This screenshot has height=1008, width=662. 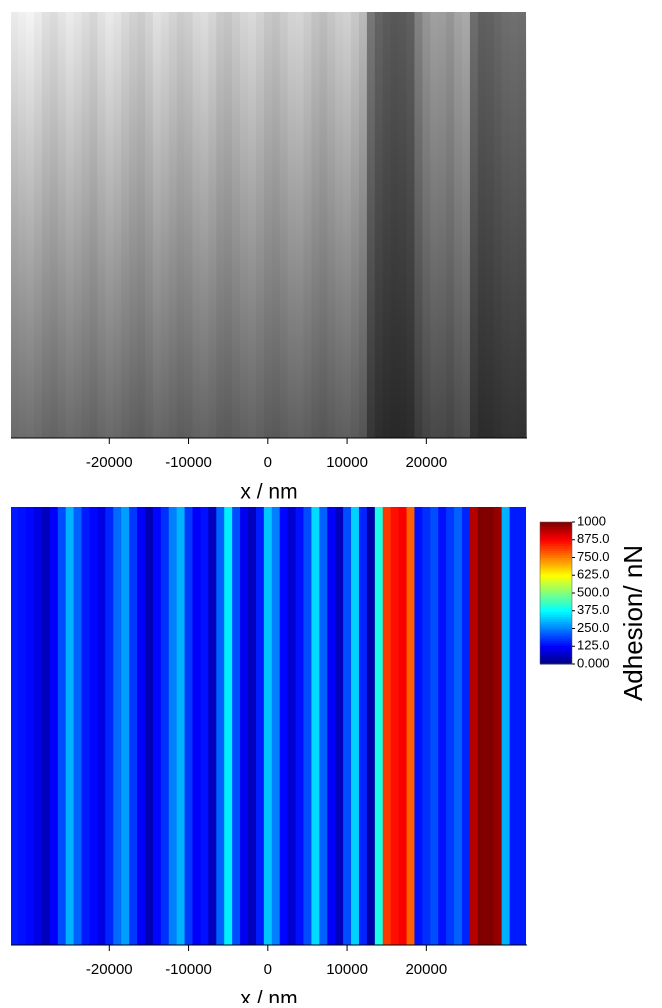 What do you see at coordinates (593, 609) in the screenshot?
I see `colorbar-tick-label: 375.0` at bounding box center [593, 609].